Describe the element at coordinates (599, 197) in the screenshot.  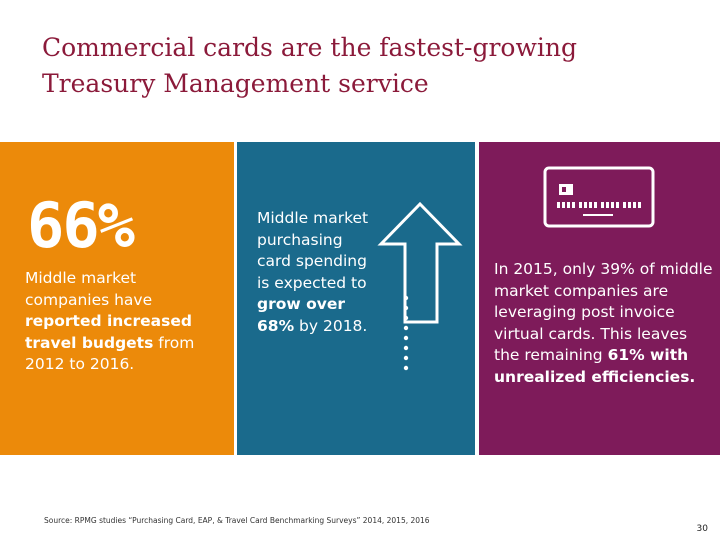
I see `credit-card-icon` at that location.